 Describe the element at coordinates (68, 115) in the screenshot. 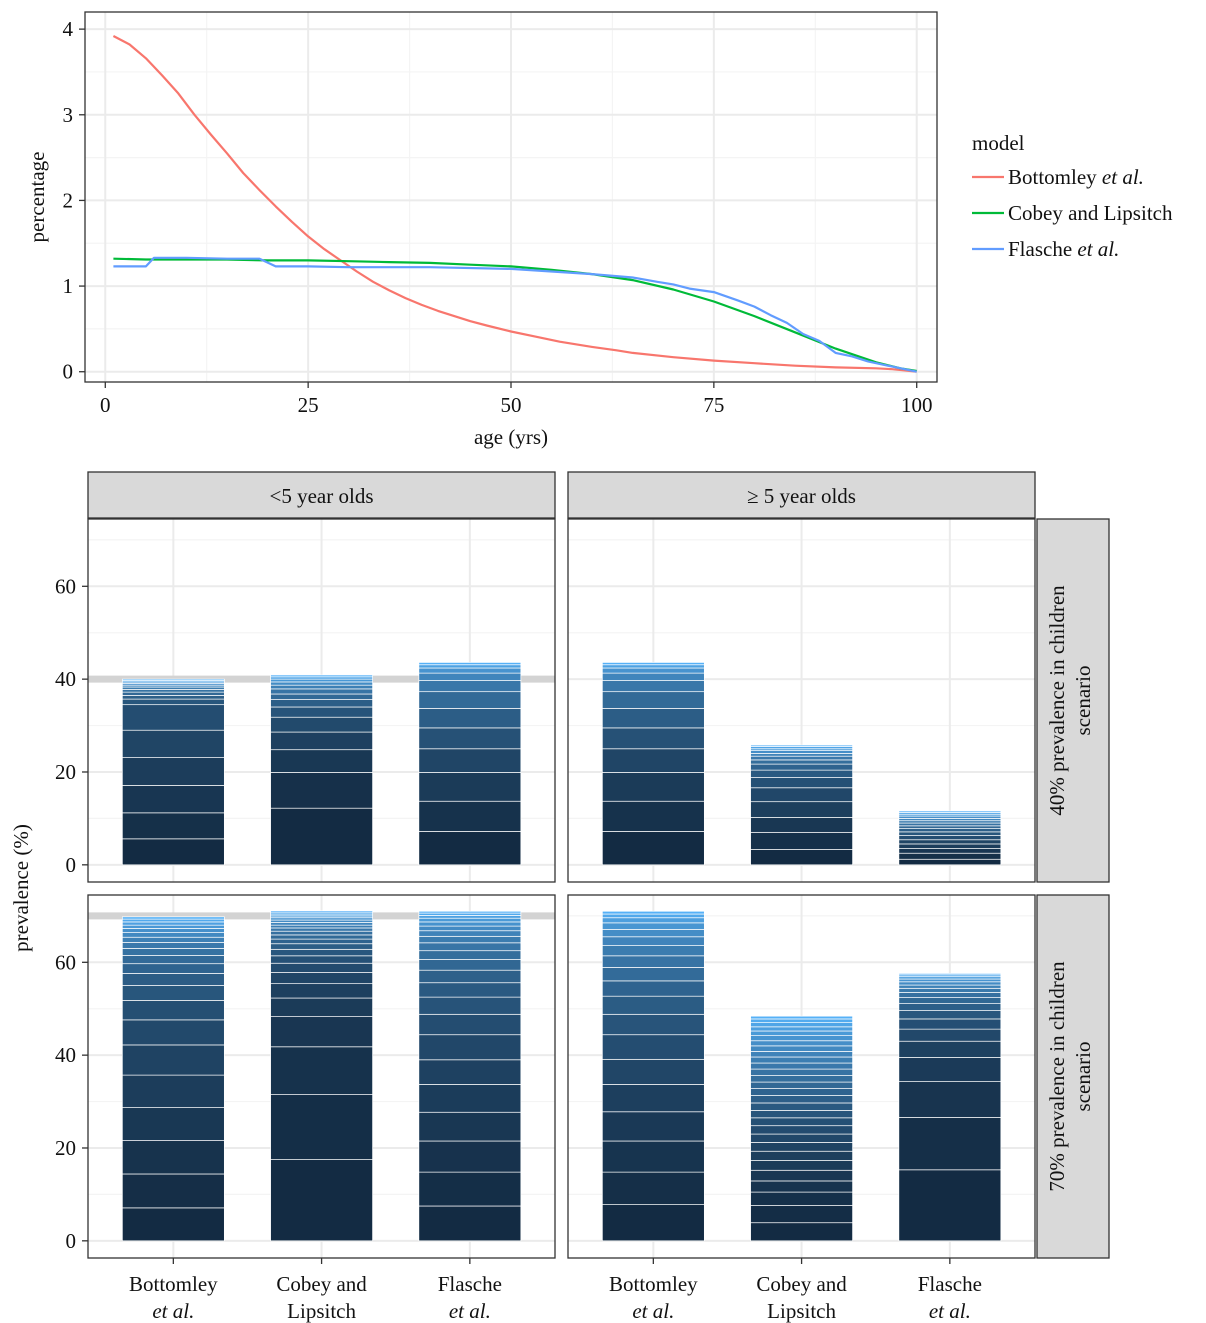

I see `y-tick-label: 3` at that location.